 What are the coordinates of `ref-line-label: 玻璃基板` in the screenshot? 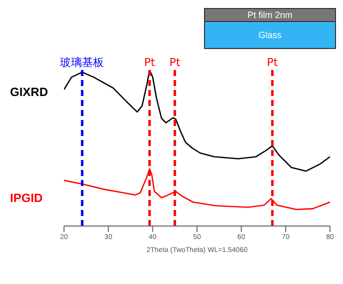 It's located at (82, 62).